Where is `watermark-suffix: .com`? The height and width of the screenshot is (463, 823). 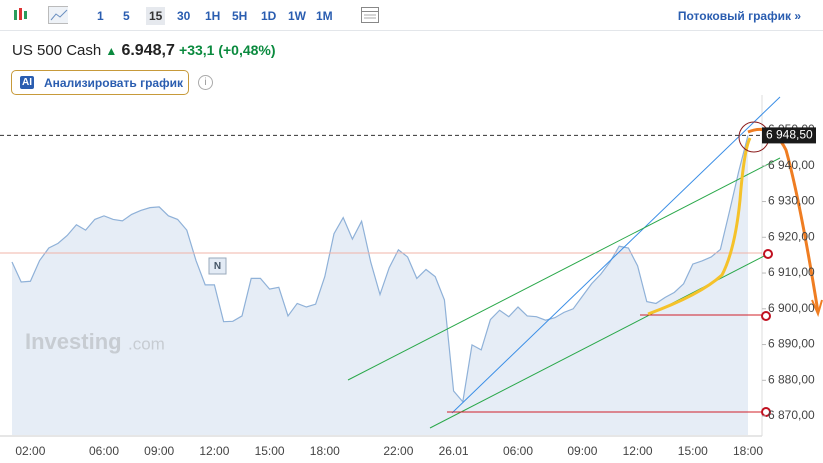 watermark-suffix: .com is located at coordinates (146, 343).